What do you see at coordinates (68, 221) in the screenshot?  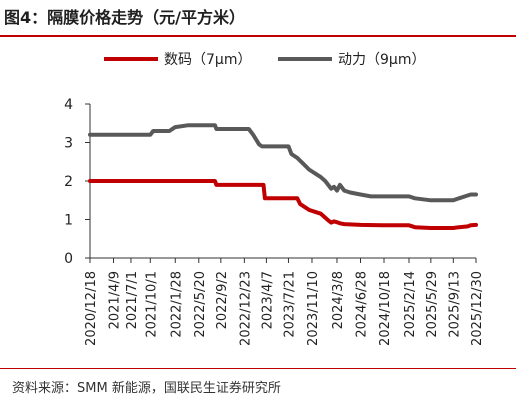 I see `y-tick-label: 1` at bounding box center [68, 221].